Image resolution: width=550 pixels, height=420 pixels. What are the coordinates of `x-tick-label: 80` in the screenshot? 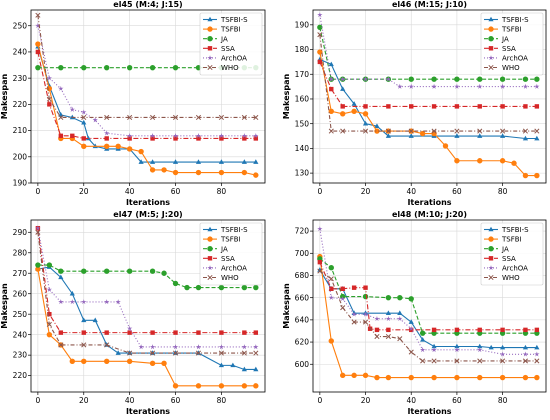 It's located at (503, 191).